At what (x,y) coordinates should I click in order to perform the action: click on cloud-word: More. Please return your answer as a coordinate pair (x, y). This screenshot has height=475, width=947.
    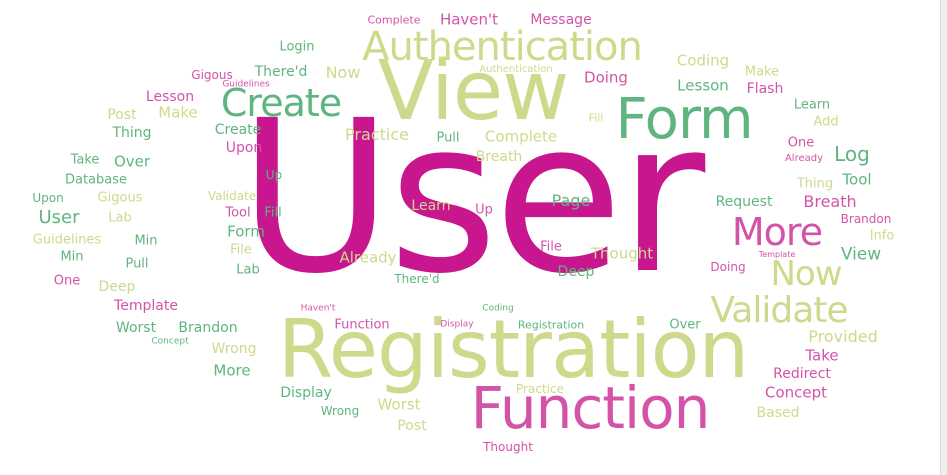
    Looking at the image, I should click on (232, 370).